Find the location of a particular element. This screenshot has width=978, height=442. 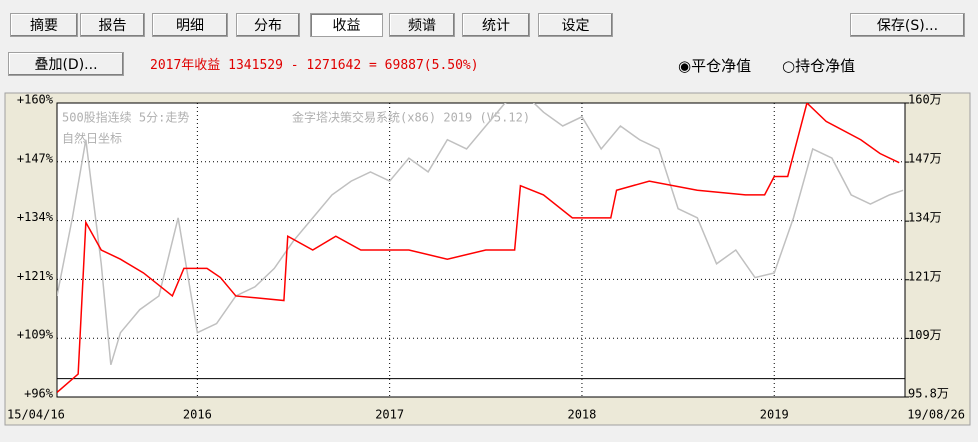

x-tick-label: 19/08/26 is located at coordinates (936, 415).